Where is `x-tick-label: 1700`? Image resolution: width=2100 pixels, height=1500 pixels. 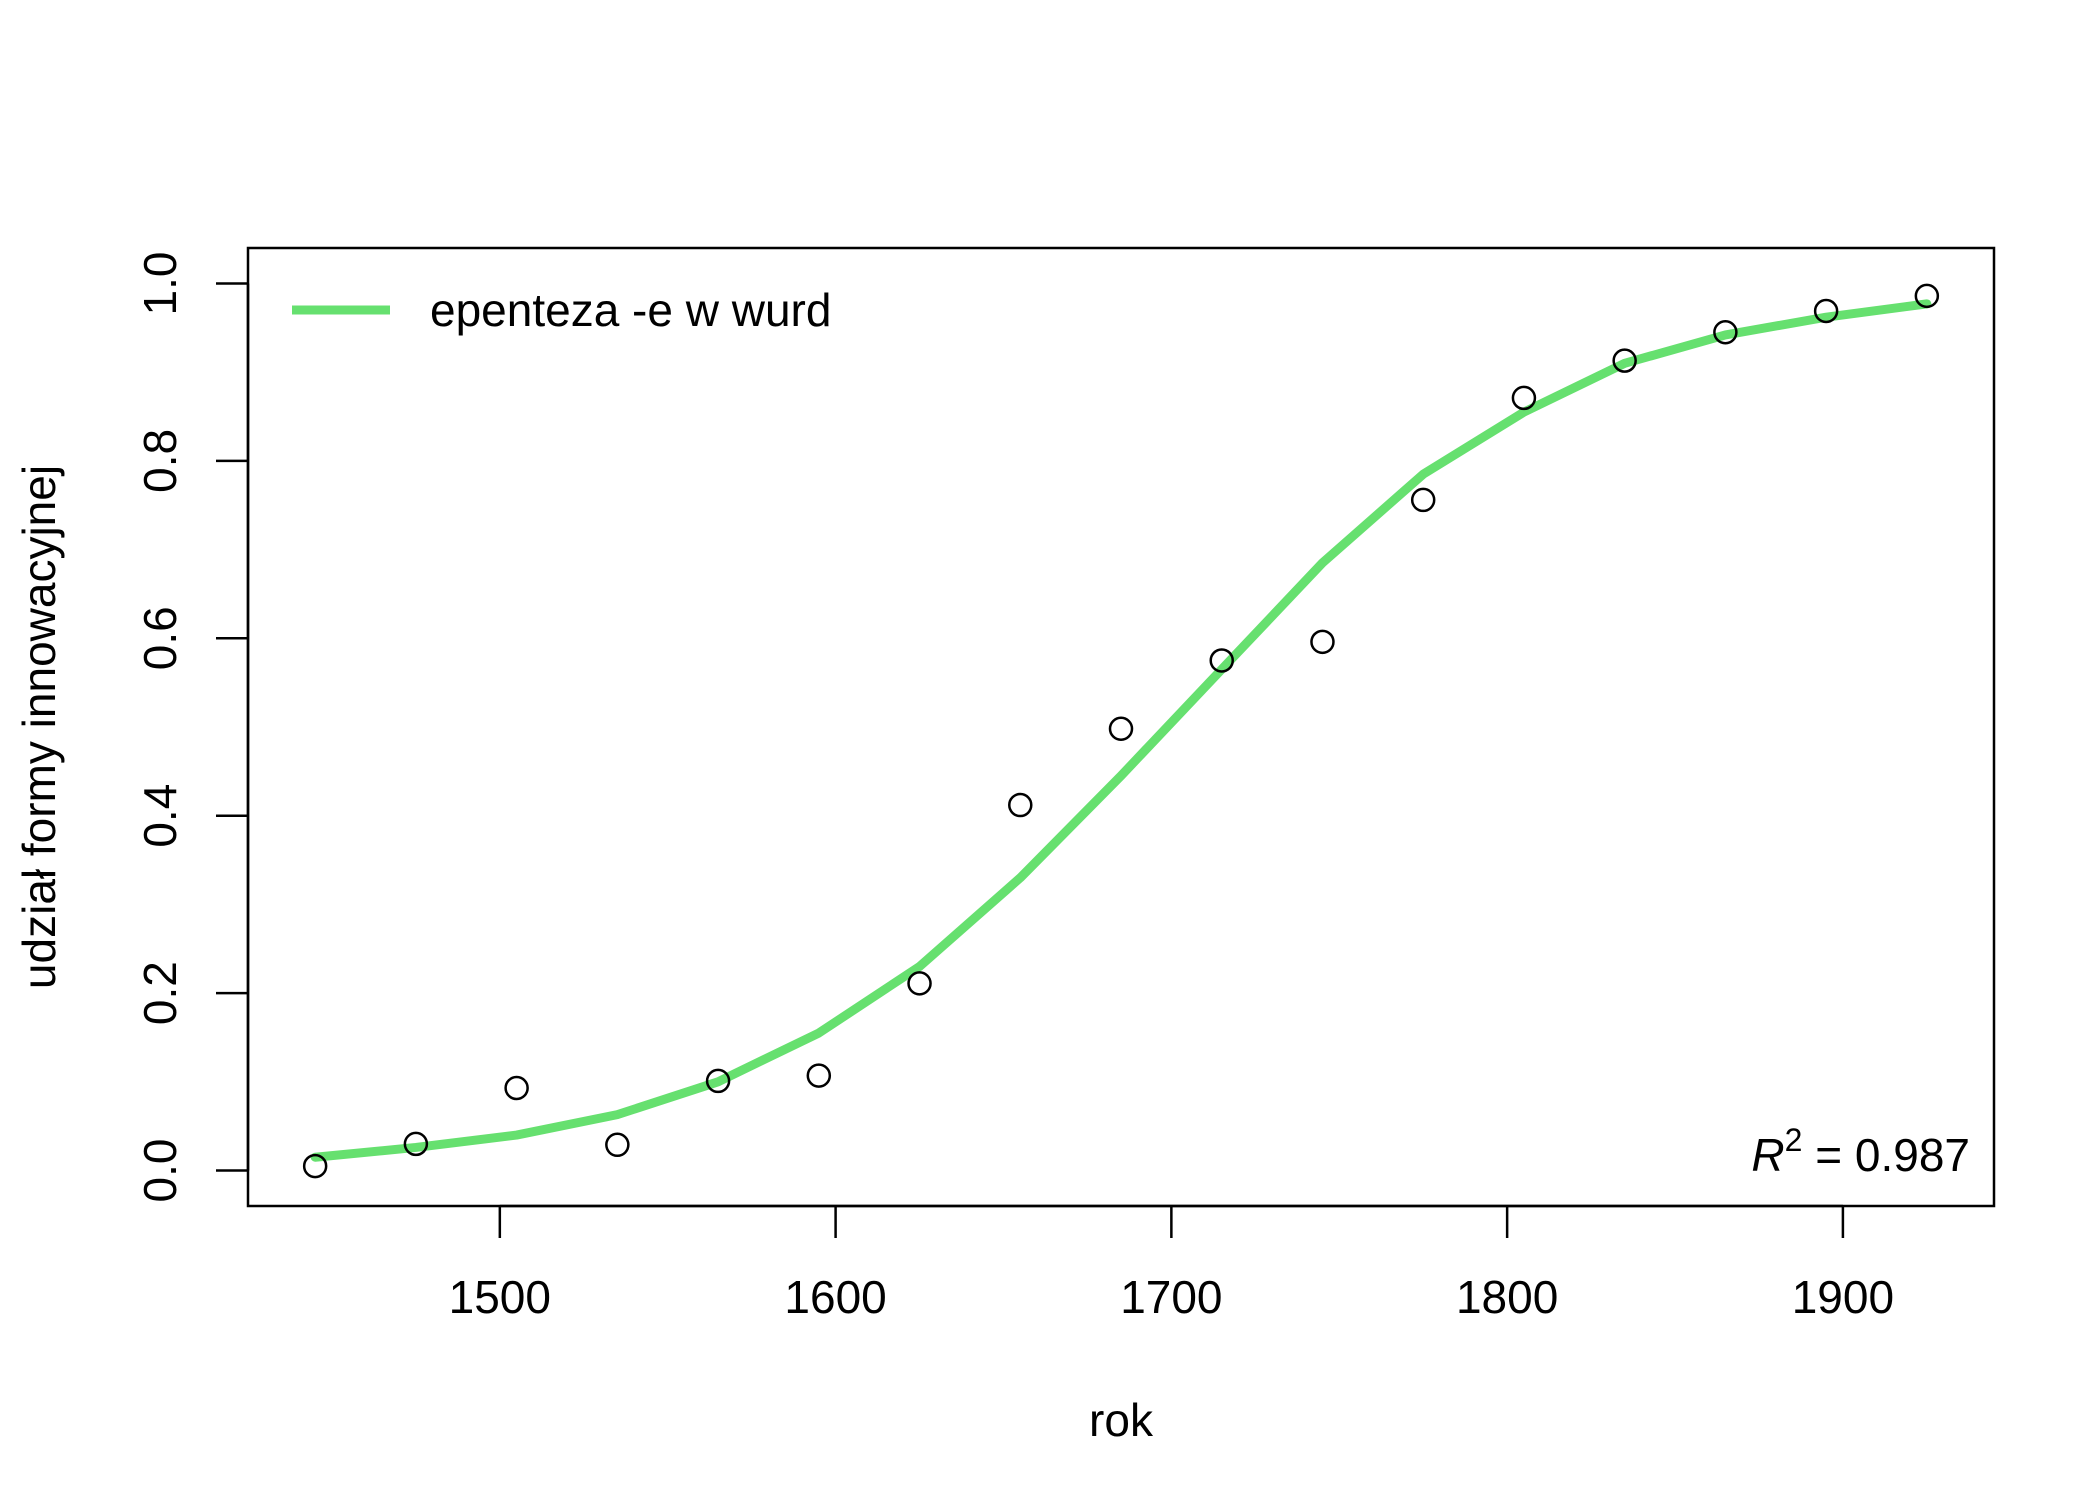 x-tick-label: 1700 is located at coordinates (1171, 1297).